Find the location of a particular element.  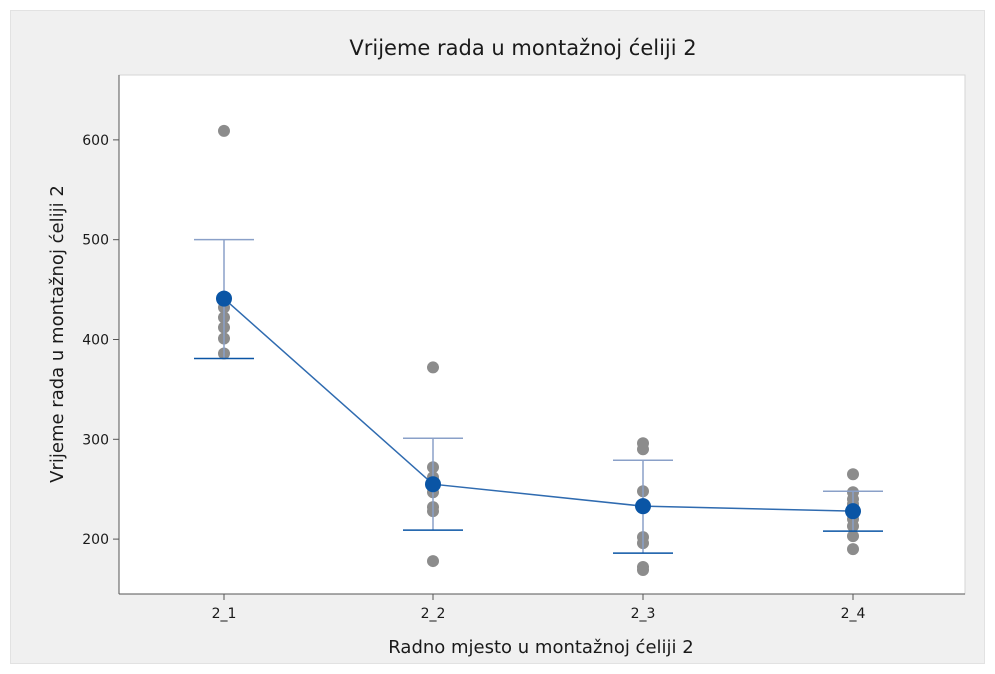

x-tick-label: 2_2 is located at coordinates (433, 614).